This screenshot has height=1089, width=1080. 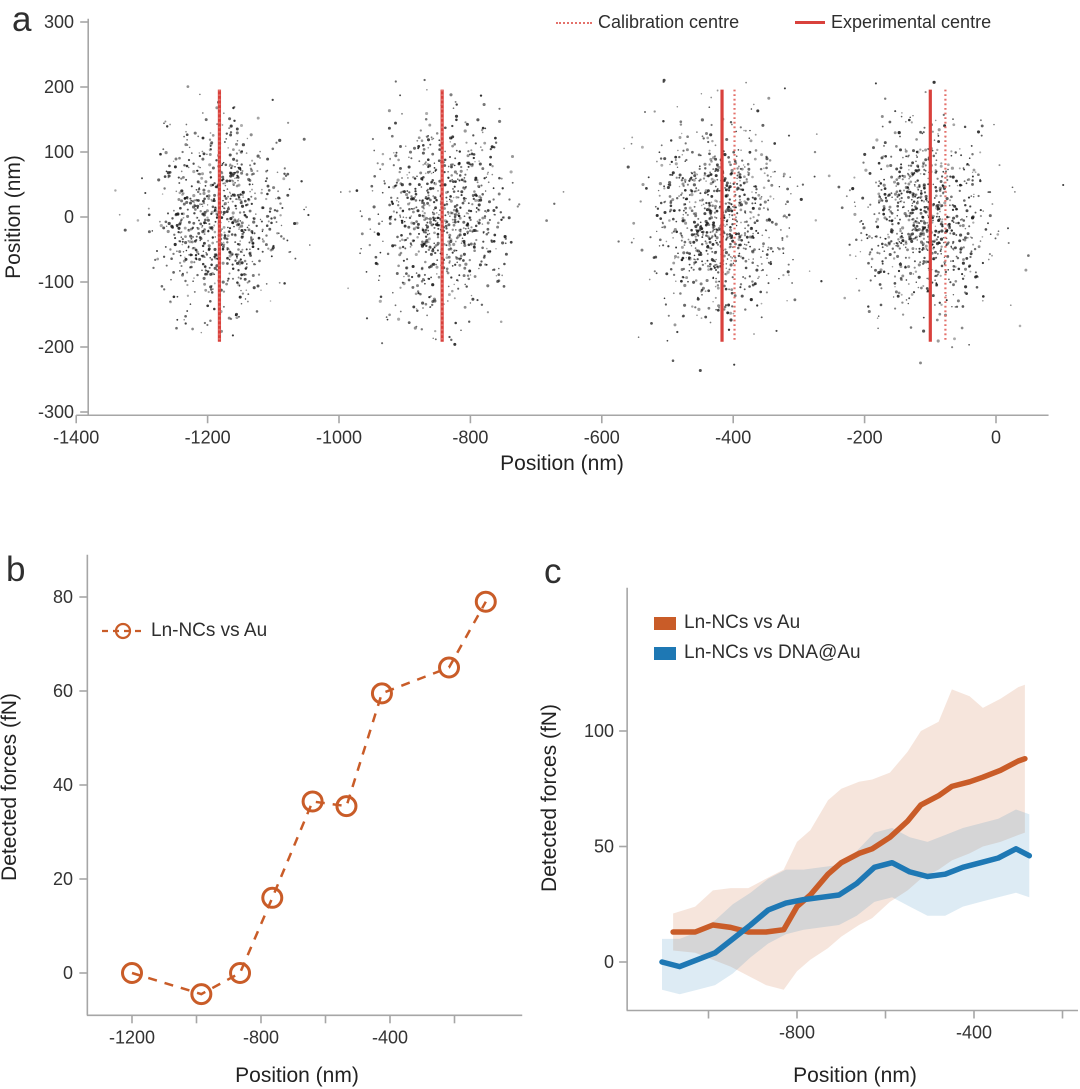 What do you see at coordinates (665, 623) in the screenshot?
I see `orange-series-swatch` at bounding box center [665, 623].